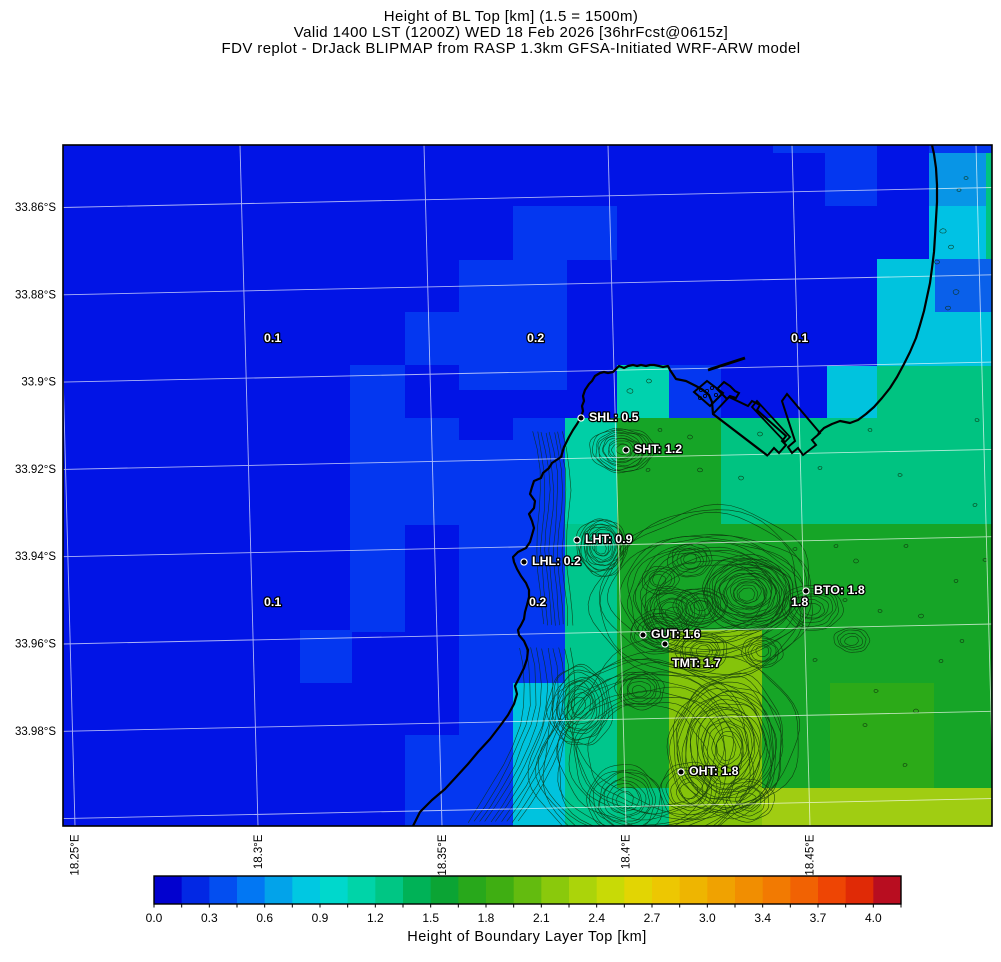 The width and height of the screenshot is (1001, 962). What do you see at coordinates (652, 918) in the screenshot?
I see `svg-text: 2.7` at bounding box center [652, 918].